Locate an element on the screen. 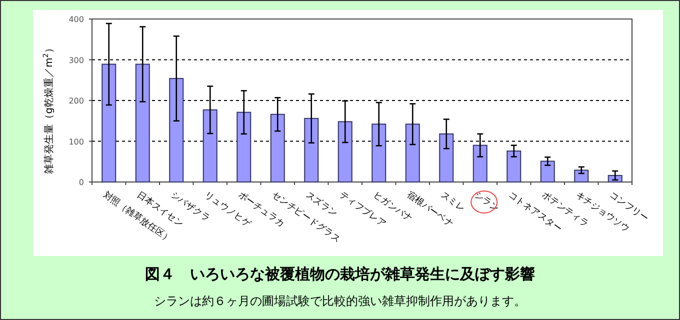 The width and height of the screenshot is (680, 320). y-tick-label: 300 is located at coordinates (76, 60).